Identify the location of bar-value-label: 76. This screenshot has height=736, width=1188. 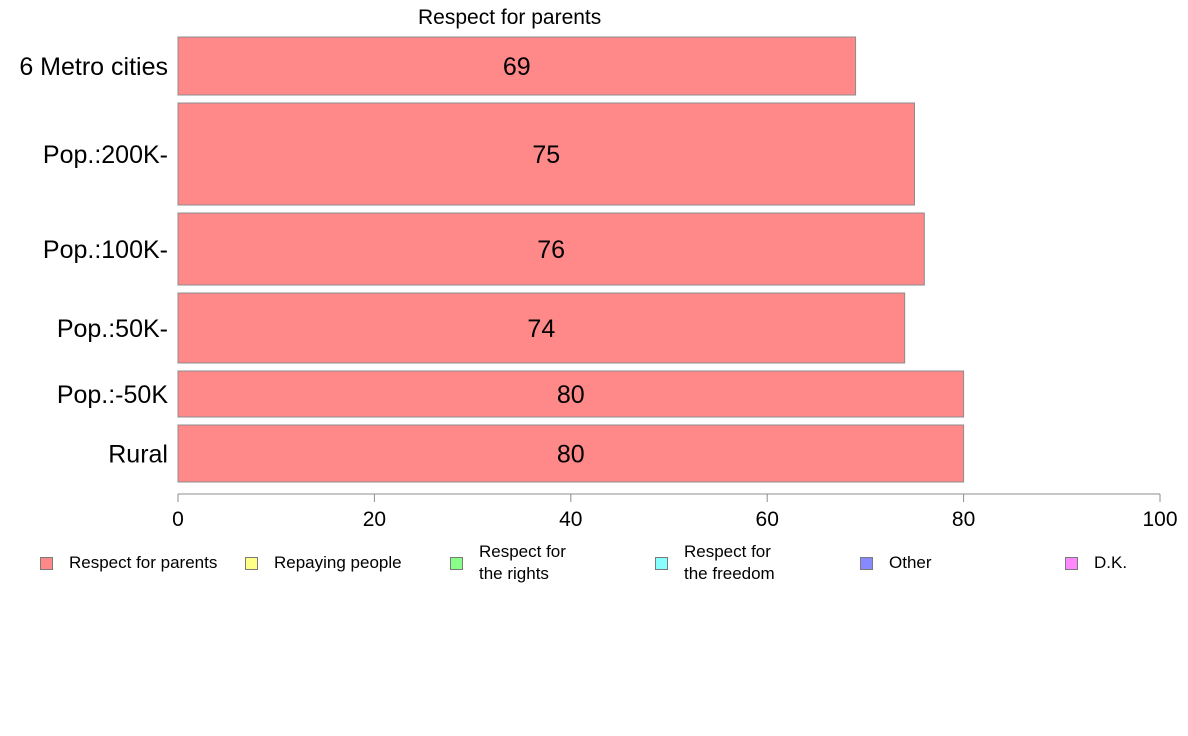
(551, 250).